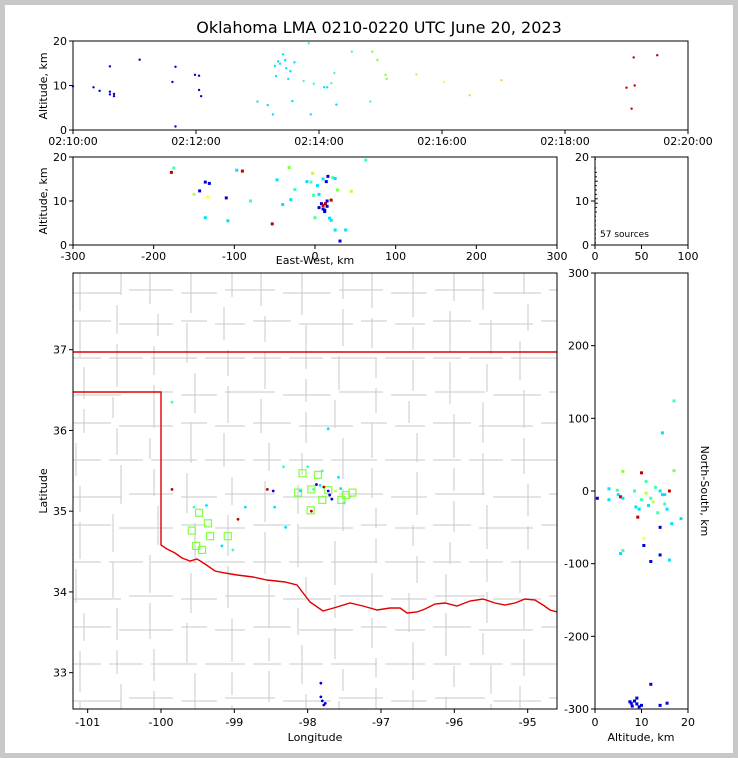 The width and height of the screenshot is (738, 758). I want to click on hist-y-tick-label: 0, so click(585, 245).